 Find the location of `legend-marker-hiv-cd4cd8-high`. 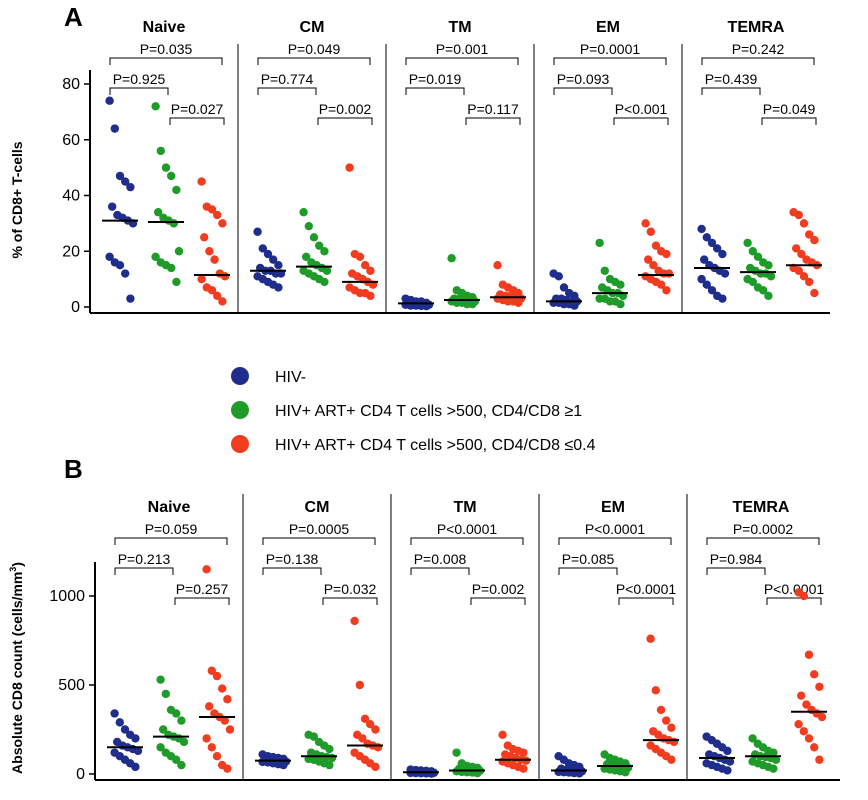

legend-marker-hiv-cd4cd8-high is located at coordinates (240, 410).